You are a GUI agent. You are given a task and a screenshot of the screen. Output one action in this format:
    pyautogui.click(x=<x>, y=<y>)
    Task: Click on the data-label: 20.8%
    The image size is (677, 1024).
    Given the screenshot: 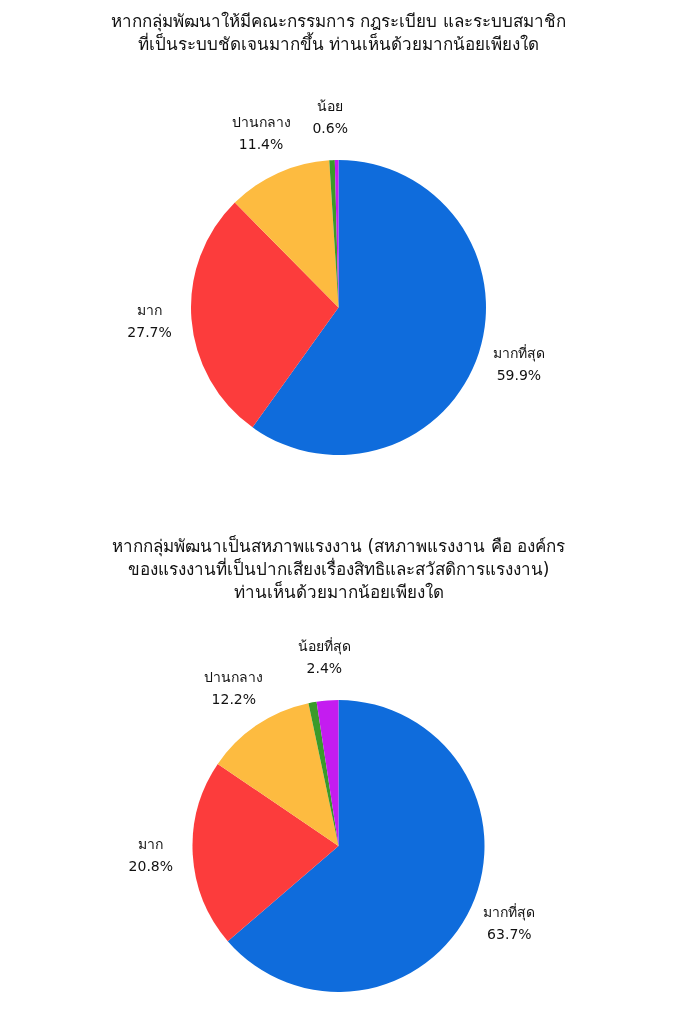 What is the action you would take?
    pyautogui.click(x=151, y=866)
    